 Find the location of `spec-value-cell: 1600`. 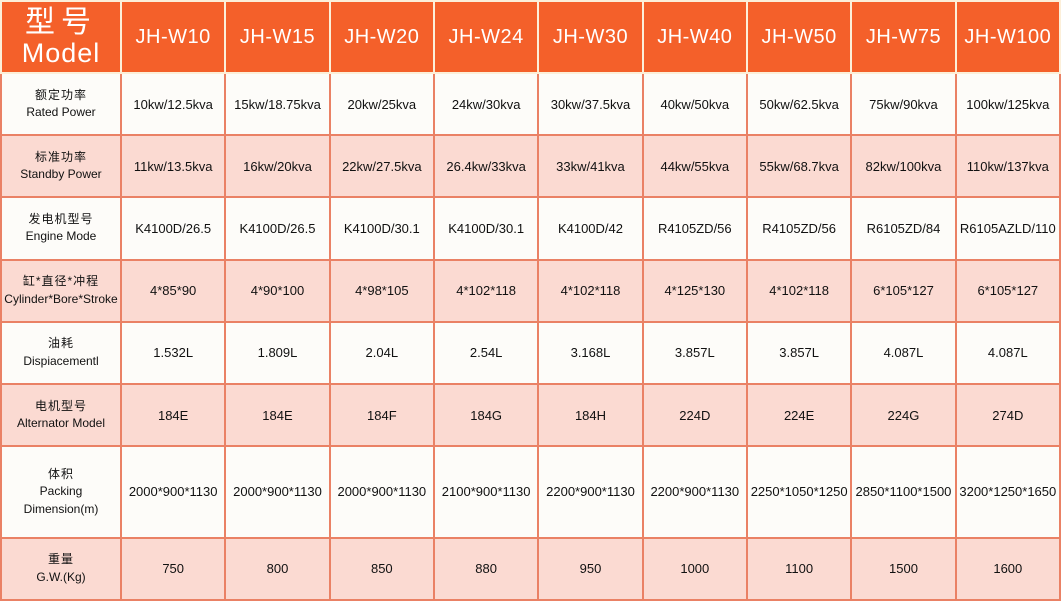

spec-value-cell: 1600 is located at coordinates (1008, 569).